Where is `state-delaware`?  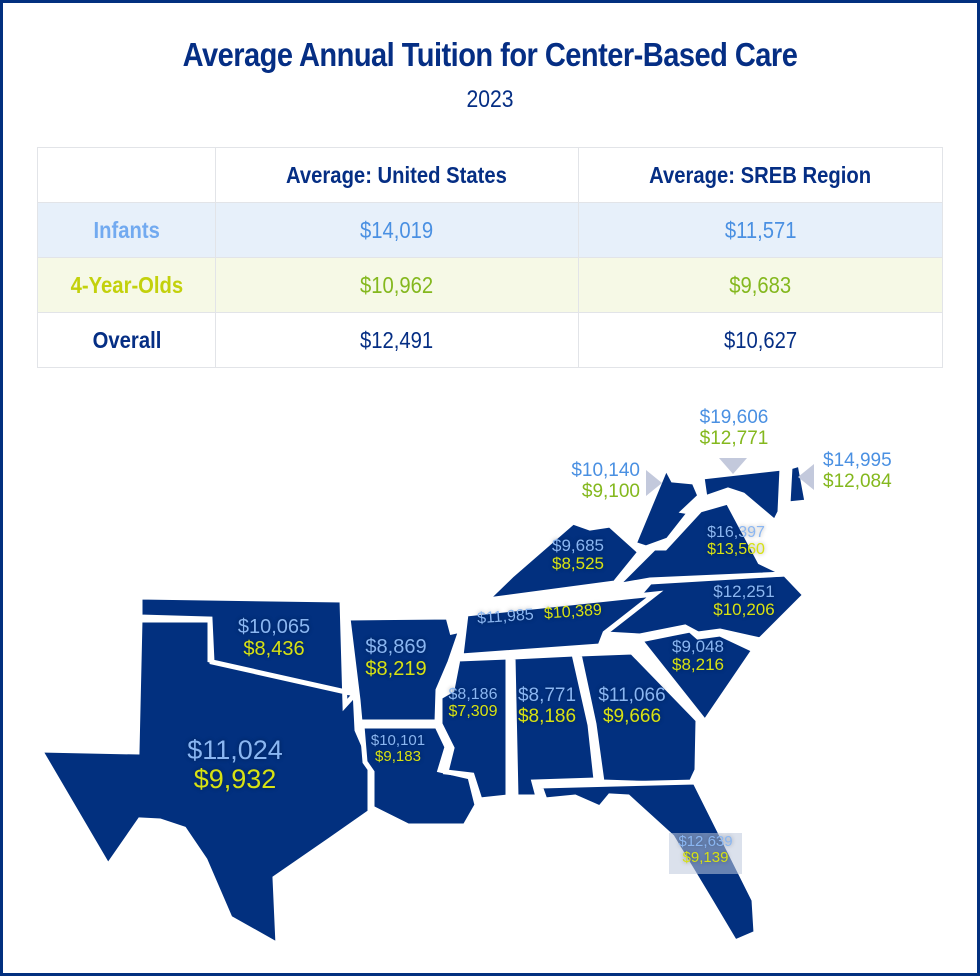
state-delaware is located at coordinates (797, 483).